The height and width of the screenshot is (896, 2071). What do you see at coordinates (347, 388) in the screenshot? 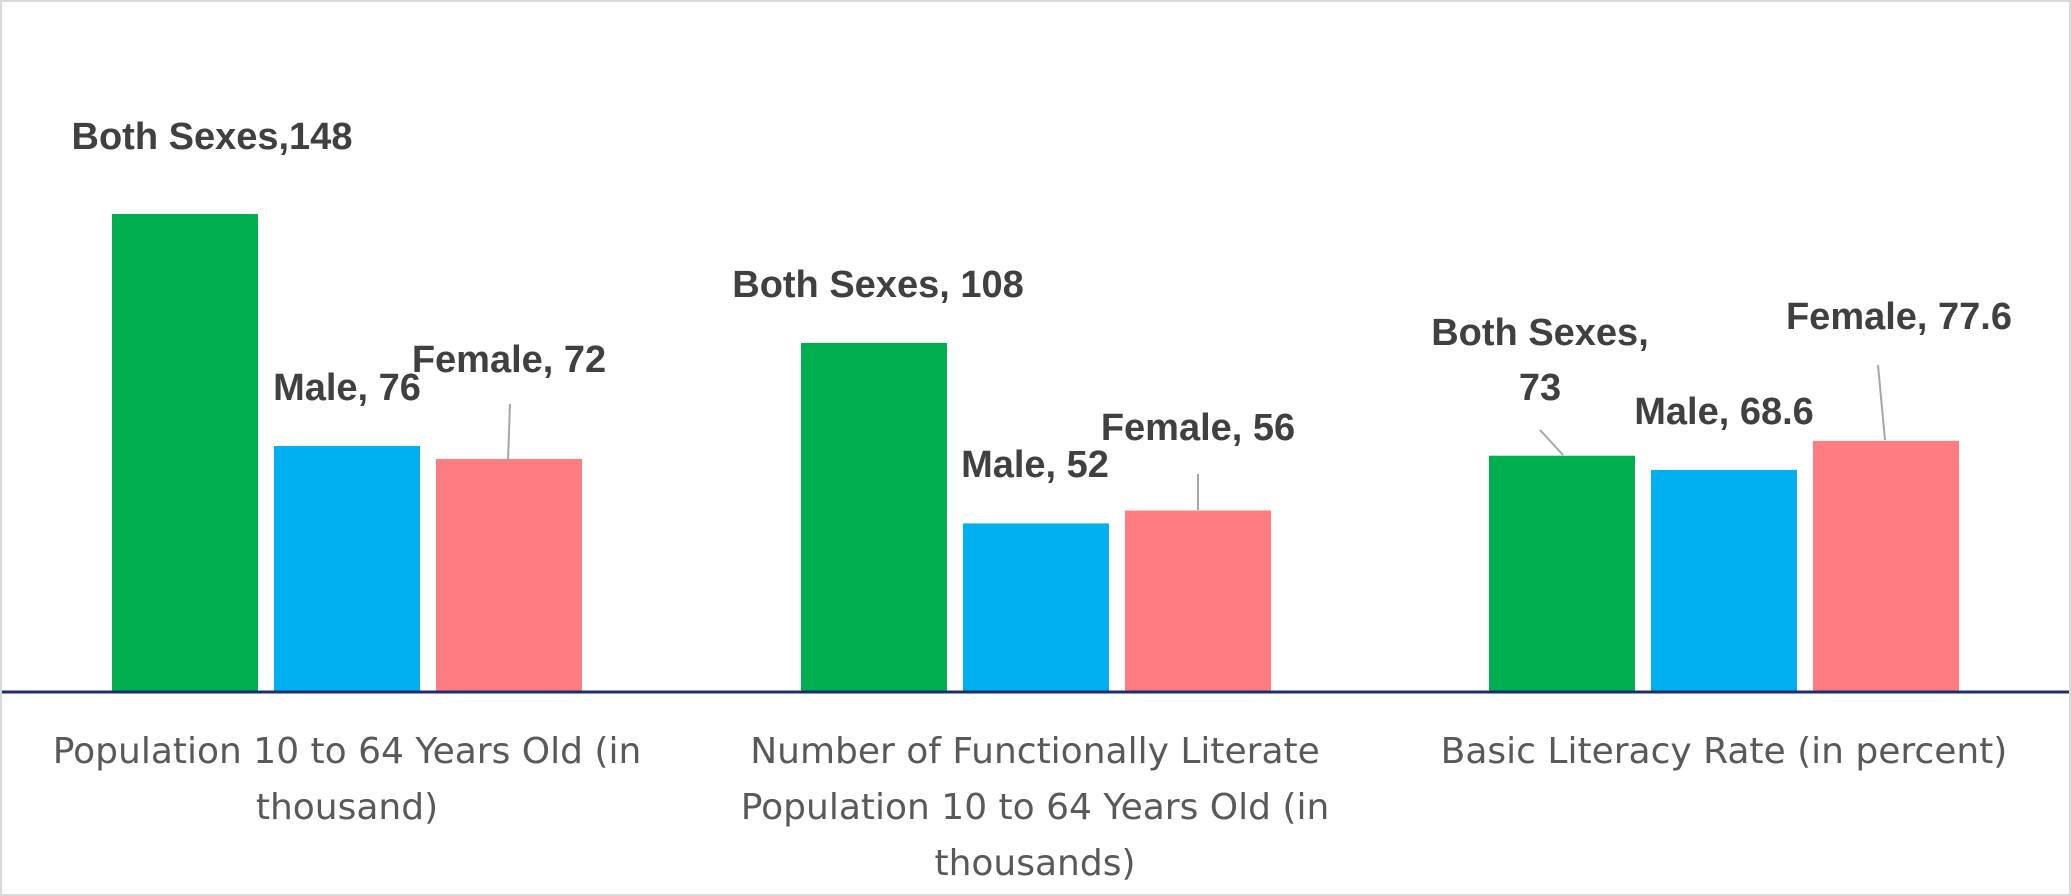
I see `data-label-male-0: Male, 76` at bounding box center [347, 388].